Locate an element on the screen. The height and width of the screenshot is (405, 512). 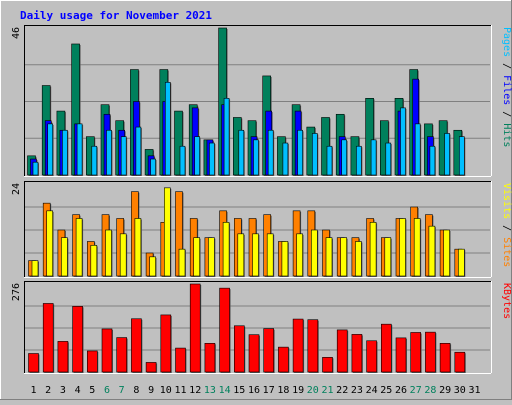
day-label-6: 6 is located at coordinates (107, 390).